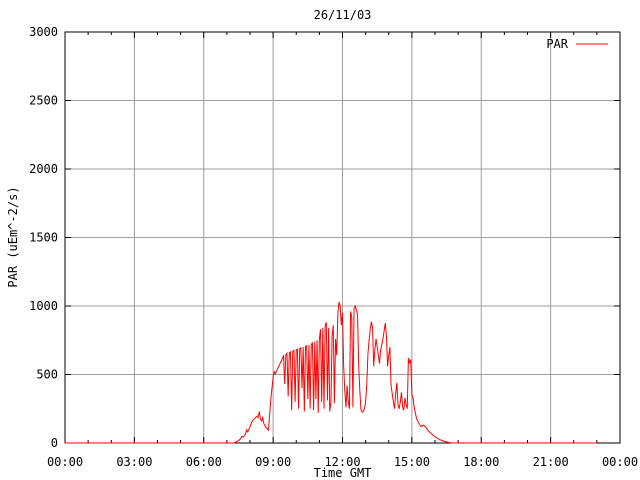 The image size is (640, 480). Describe the element at coordinates (342, 473) in the screenshot. I see `x-axis-label: Time GMT` at that location.